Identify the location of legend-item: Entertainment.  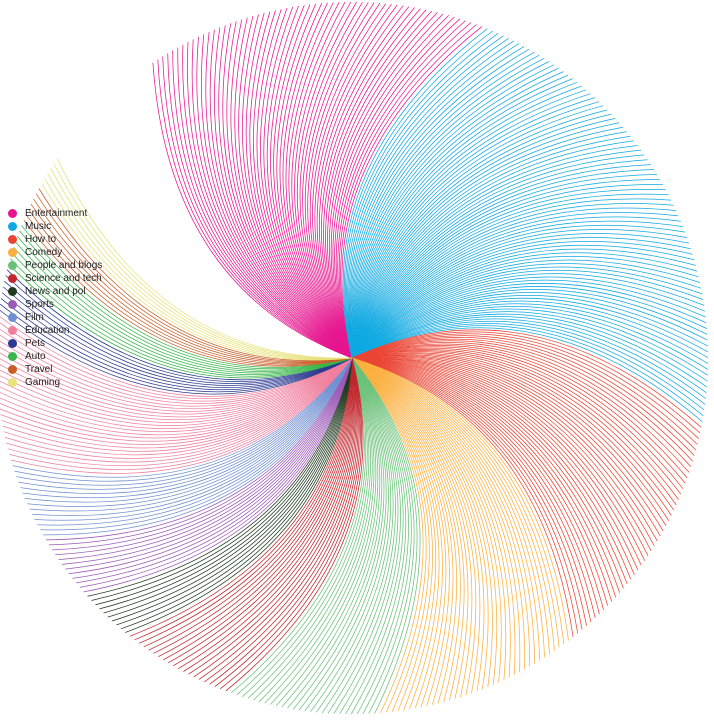
(55, 213).